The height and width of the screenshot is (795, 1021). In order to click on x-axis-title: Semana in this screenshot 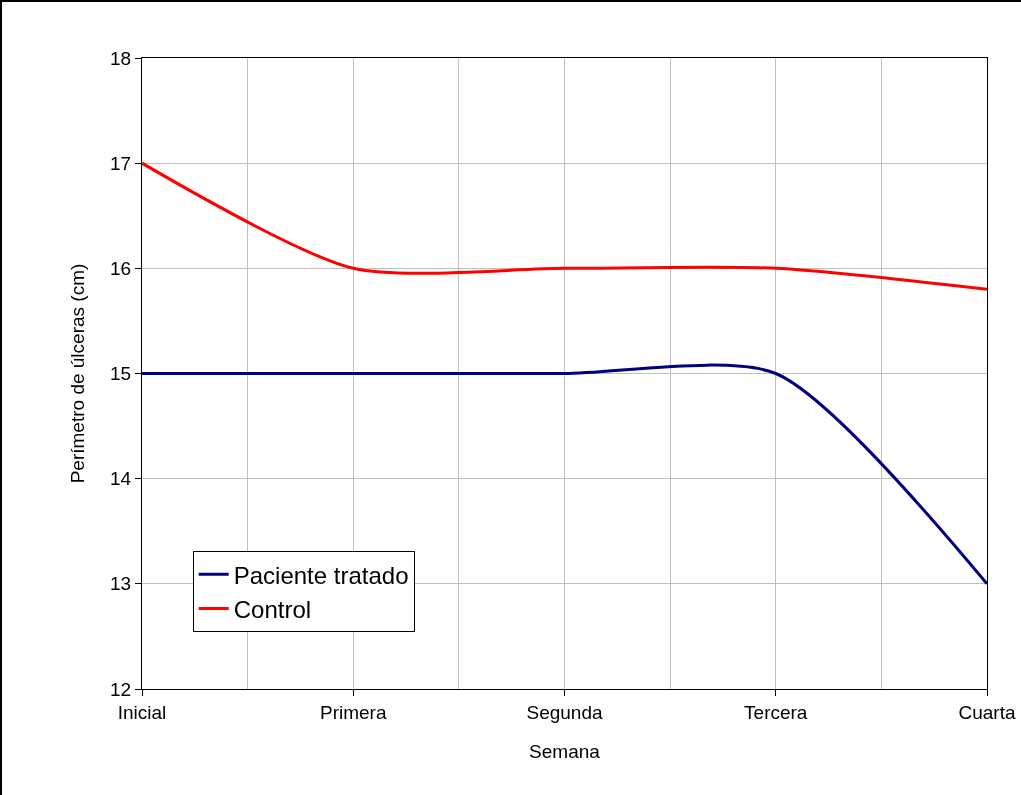, I will do `click(565, 751)`.